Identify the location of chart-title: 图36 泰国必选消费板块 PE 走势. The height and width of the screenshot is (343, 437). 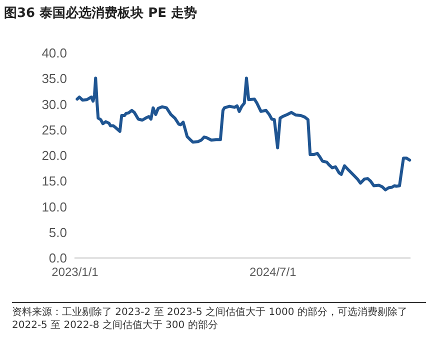
(101, 13).